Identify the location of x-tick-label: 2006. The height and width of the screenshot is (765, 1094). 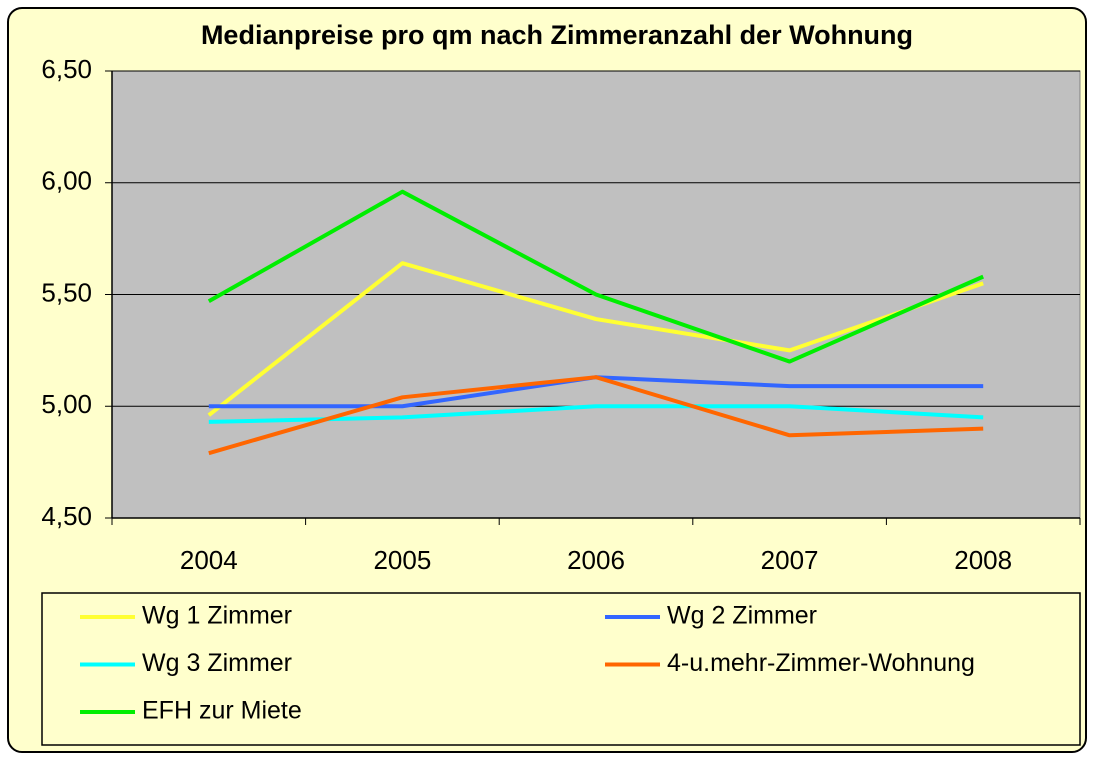
(596, 560).